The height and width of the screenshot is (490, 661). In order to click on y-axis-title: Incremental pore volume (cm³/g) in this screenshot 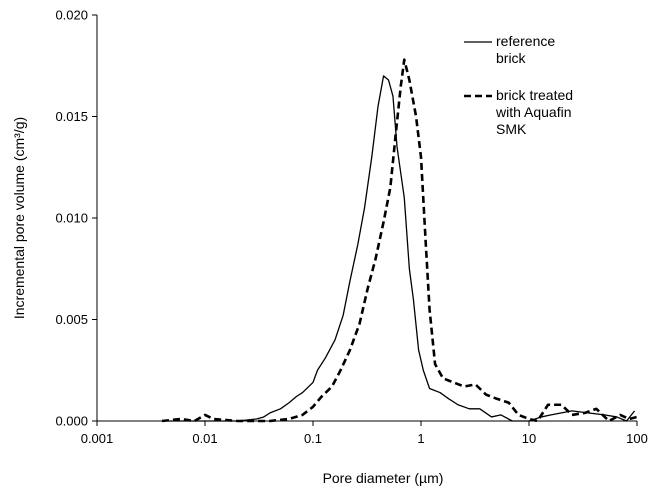, I will do `click(19, 218)`.